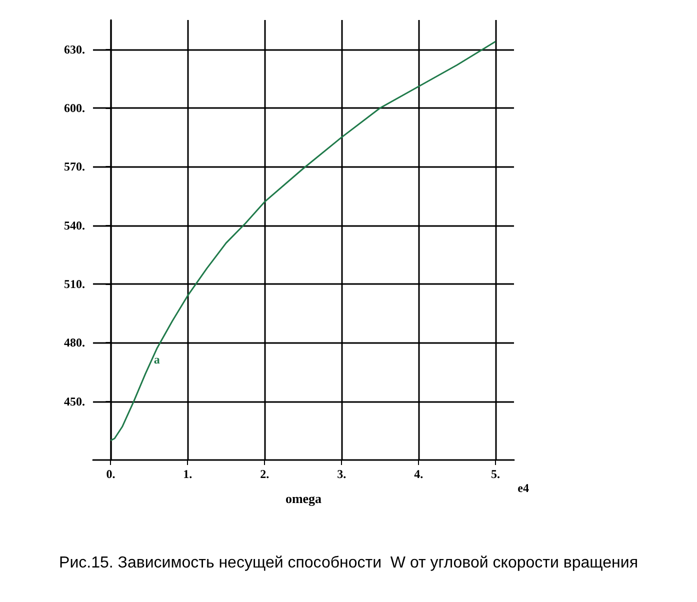 The width and height of the screenshot is (697, 602). I want to click on y-tick-label: 630., so click(74, 49).